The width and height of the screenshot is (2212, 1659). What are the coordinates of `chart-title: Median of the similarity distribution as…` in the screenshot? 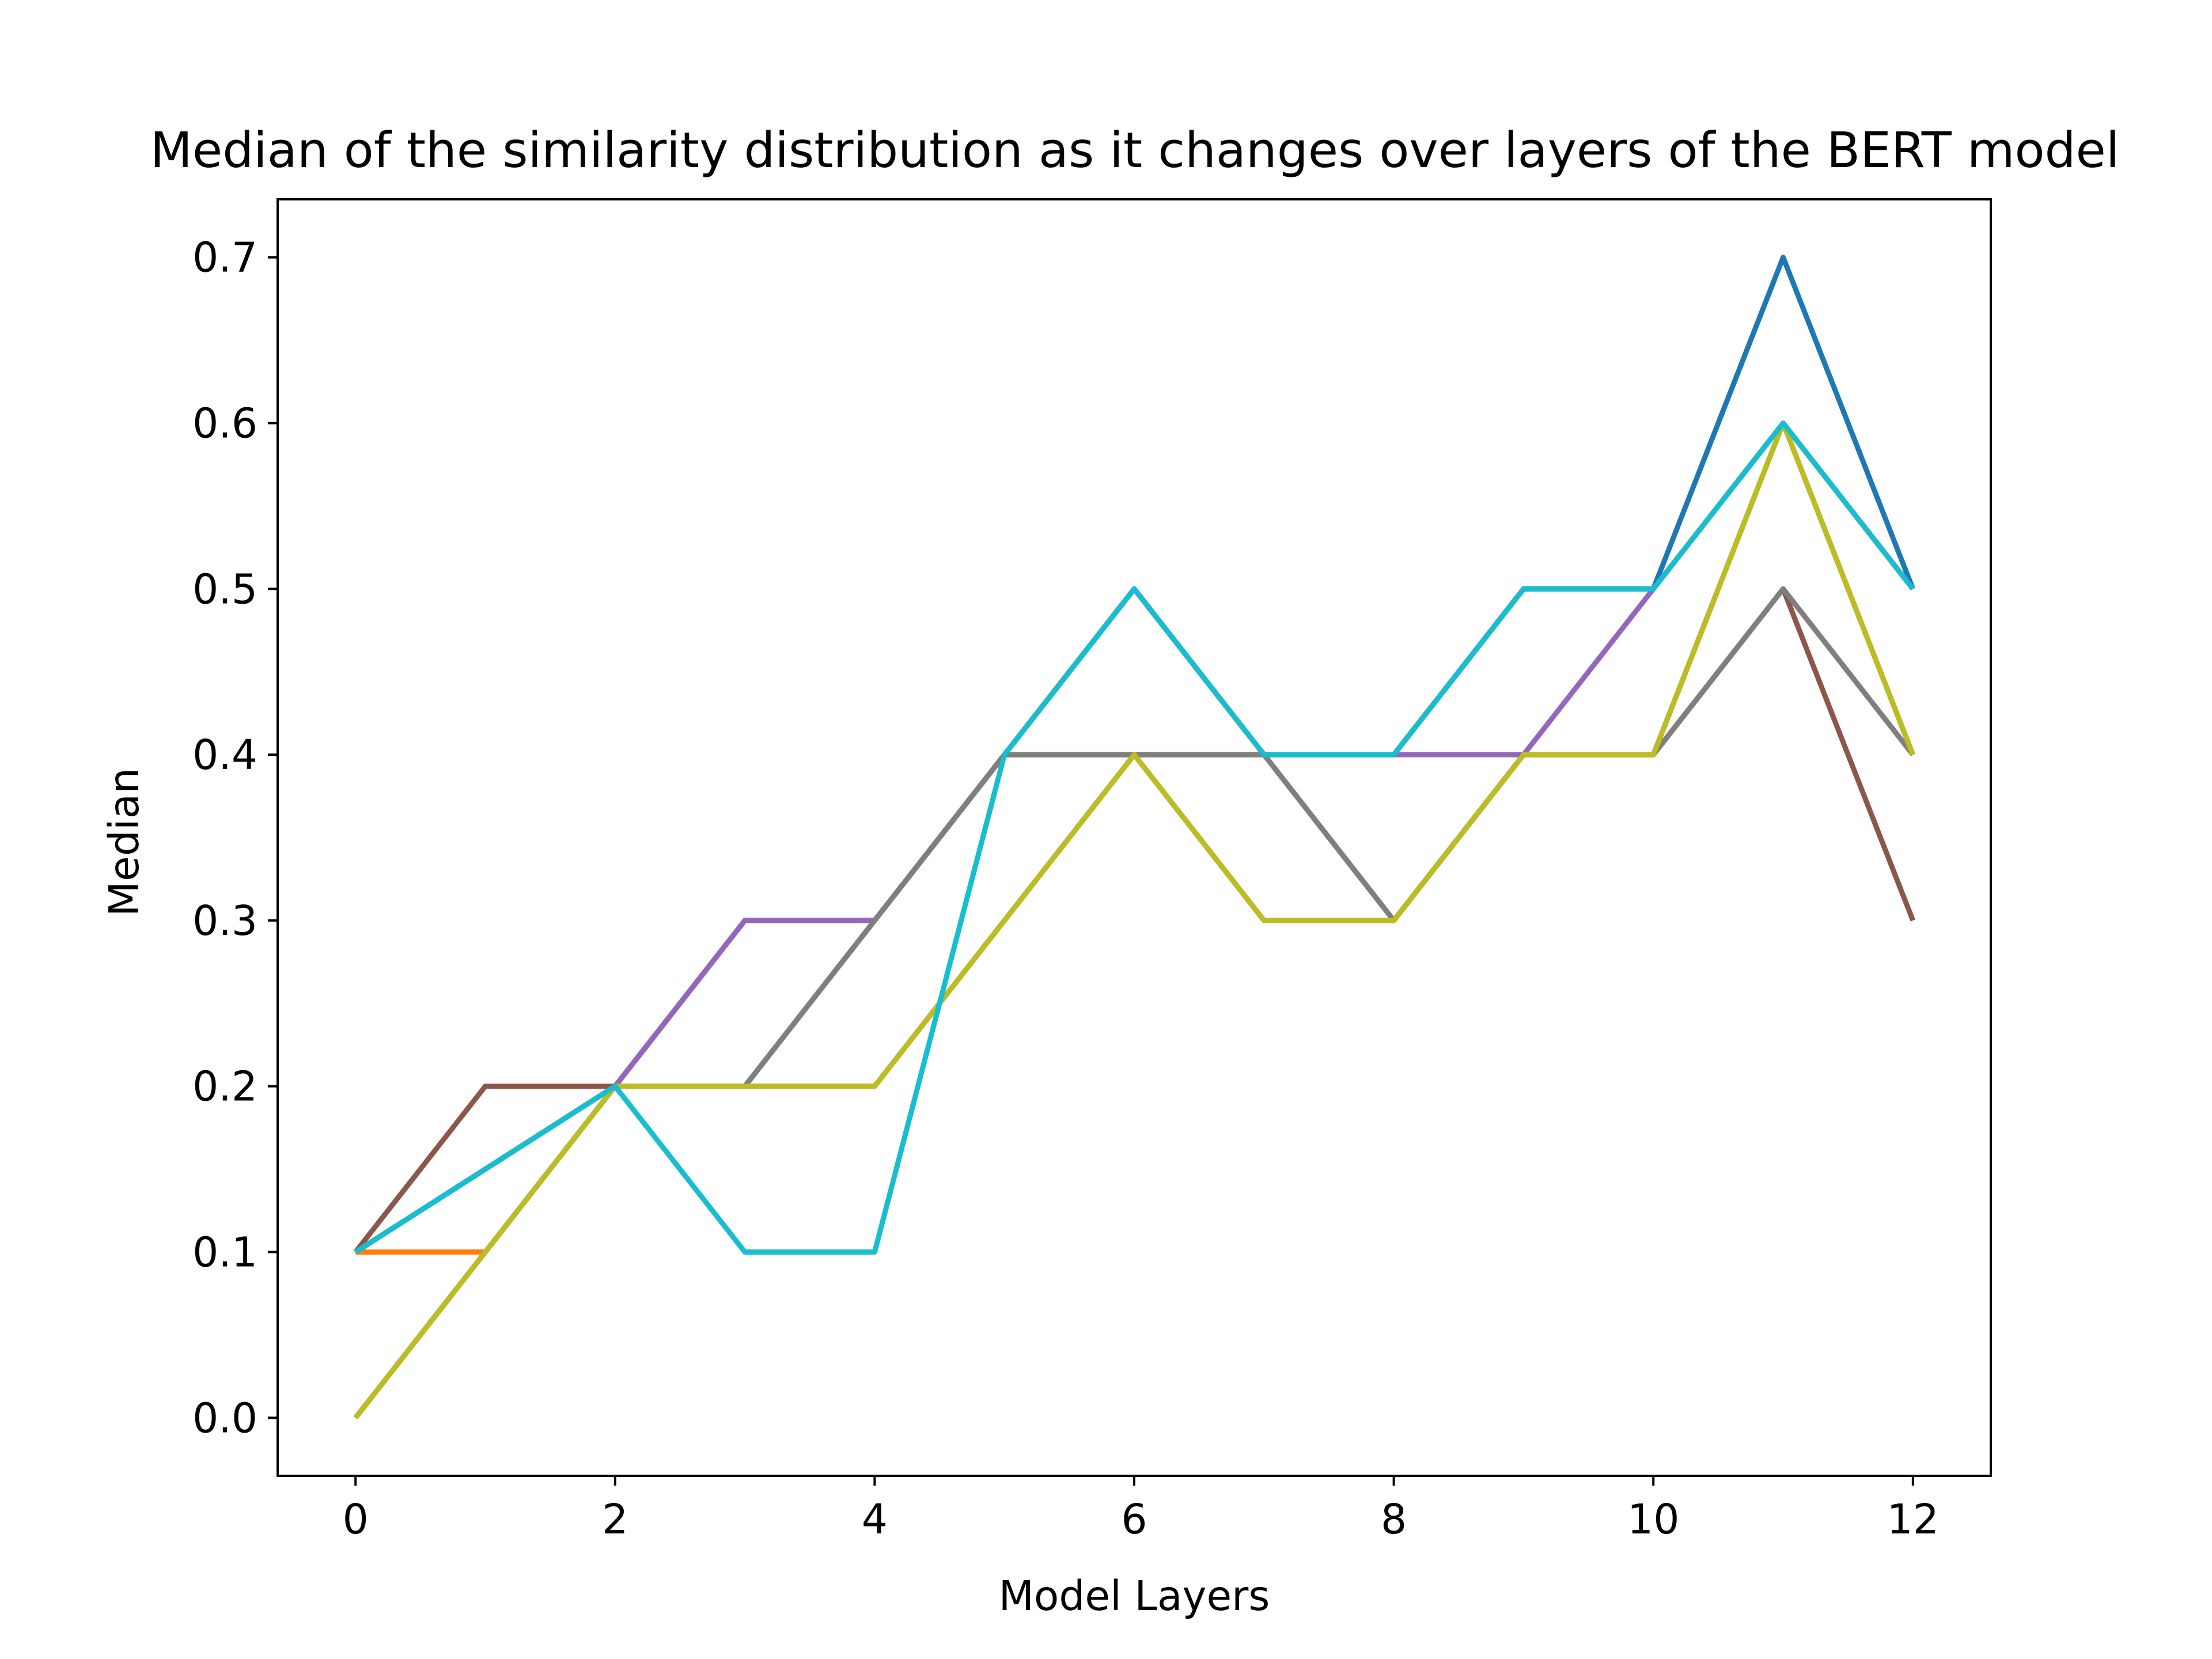 It's located at (1135, 150).